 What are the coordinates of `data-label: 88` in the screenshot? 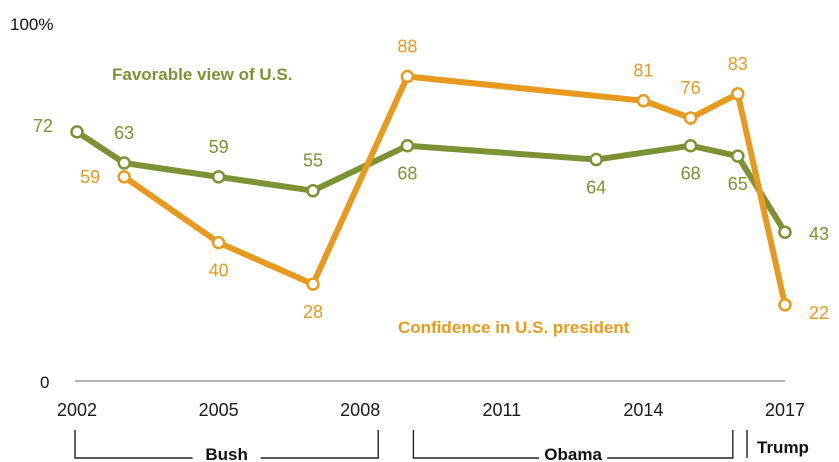 It's located at (407, 47).